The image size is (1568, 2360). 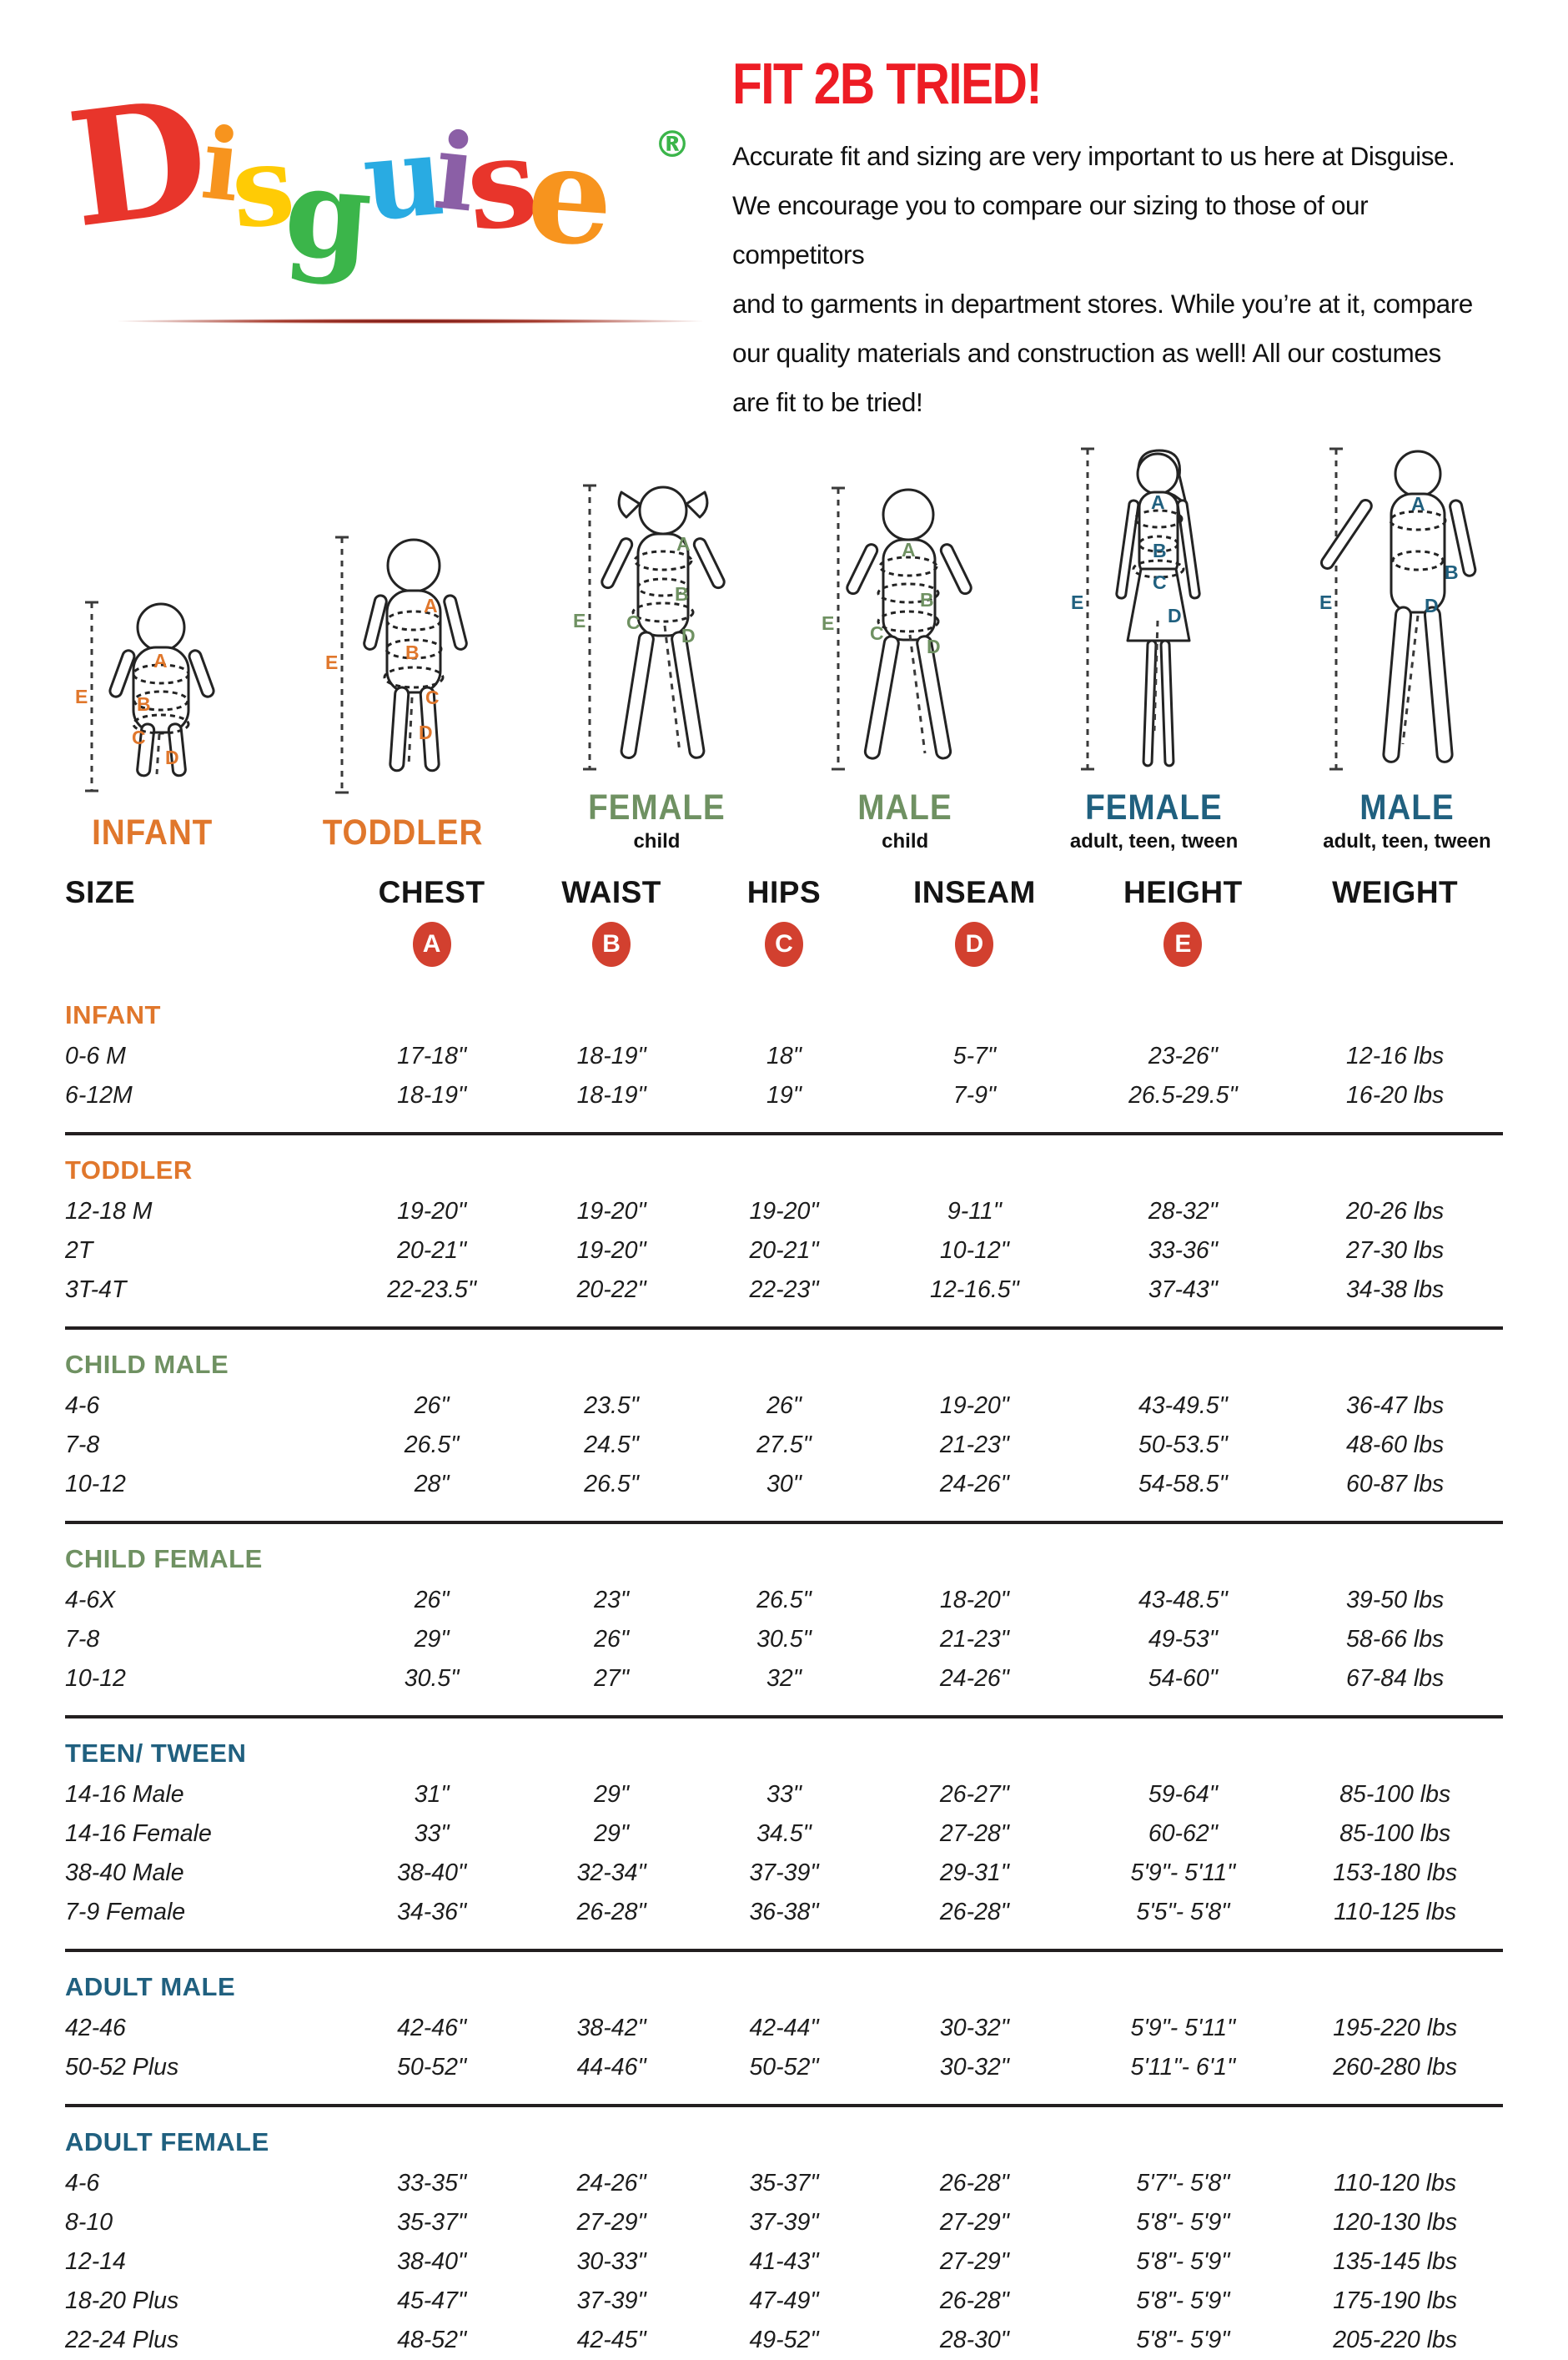 What do you see at coordinates (927, 600) in the screenshot?
I see `svg-text: B` at bounding box center [927, 600].